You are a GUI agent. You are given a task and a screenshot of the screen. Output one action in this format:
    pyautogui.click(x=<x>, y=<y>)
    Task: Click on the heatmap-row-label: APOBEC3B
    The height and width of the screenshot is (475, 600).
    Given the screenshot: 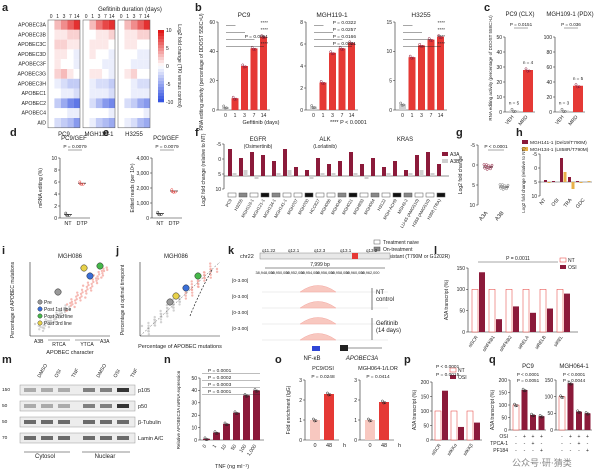 What is the action you would take?
    pyautogui.click(x=32, y=35)
    